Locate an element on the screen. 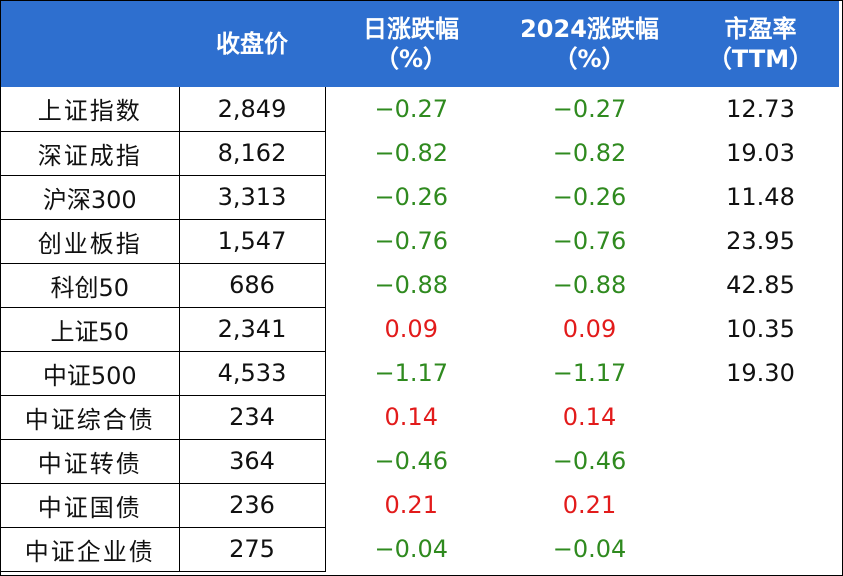 The height and width of the screenshot is (576, 843). table-row: 中证500 4,533 −1.17 −1.17 19.30 is located at coordinates (420, 373).